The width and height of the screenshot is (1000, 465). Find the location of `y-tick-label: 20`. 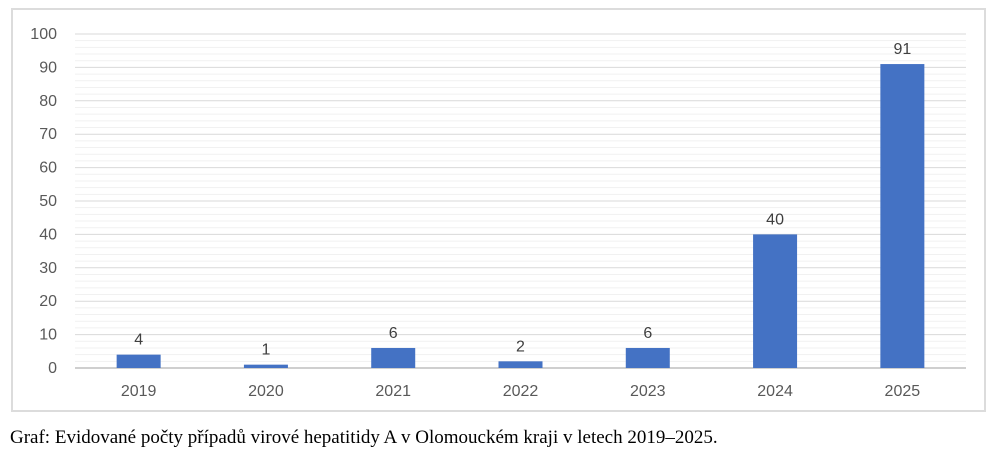

y-tick-label: 20 is located at coordinates (48, 301).